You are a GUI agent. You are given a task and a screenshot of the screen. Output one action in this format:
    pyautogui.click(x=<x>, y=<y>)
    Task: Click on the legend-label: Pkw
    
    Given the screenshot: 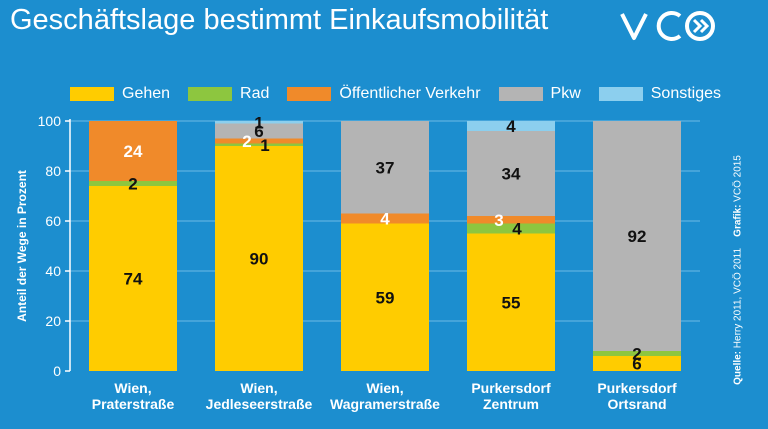 What is the action you would take?
    pyautogui.click(x=565, y=93)
    